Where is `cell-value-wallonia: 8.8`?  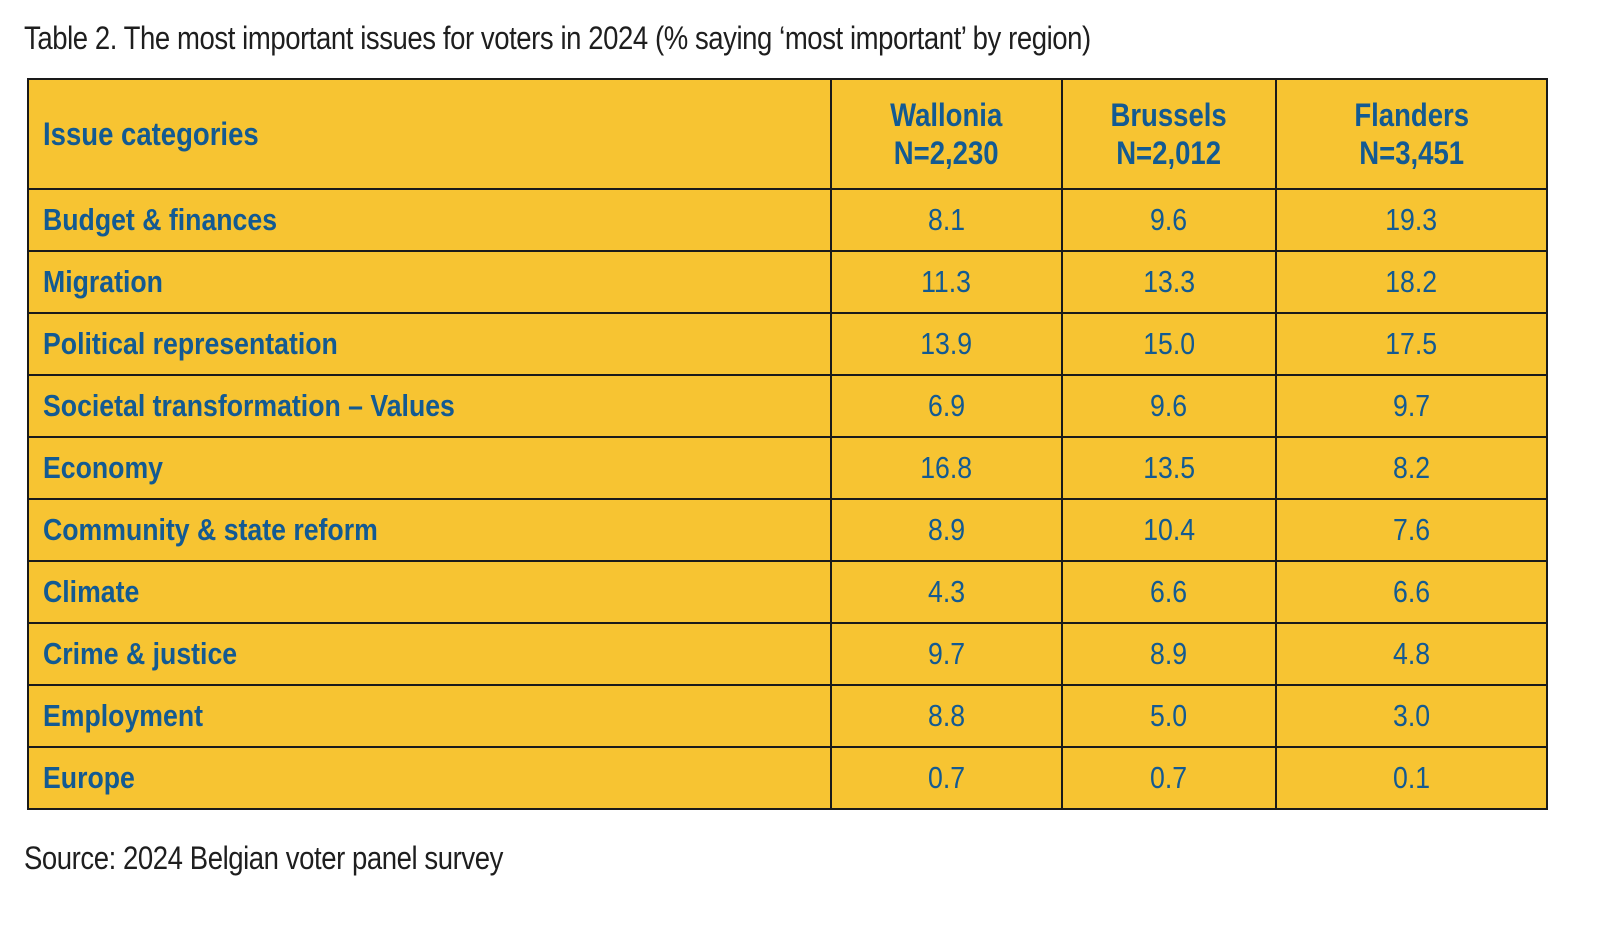
cell-value-wallonia: 8.8 is located at coordinates (946, 716).